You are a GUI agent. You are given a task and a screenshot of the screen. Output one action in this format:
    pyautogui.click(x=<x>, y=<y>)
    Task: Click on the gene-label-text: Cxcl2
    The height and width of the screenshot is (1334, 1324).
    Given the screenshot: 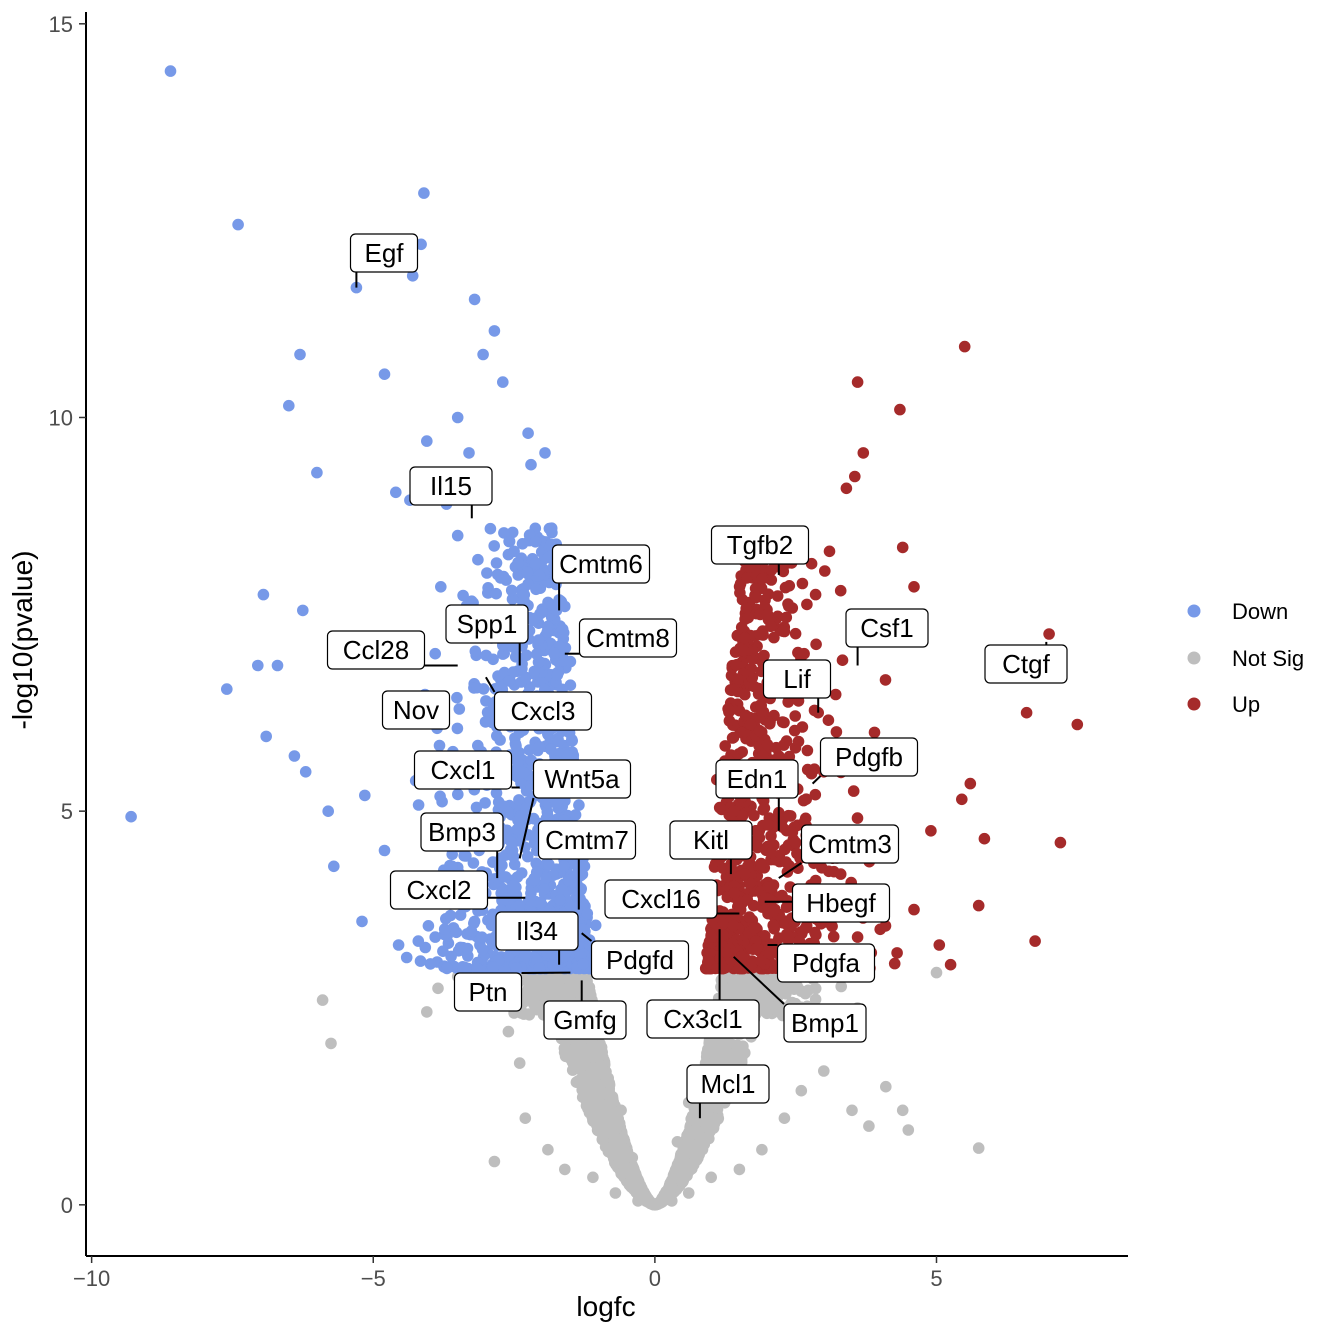 What is the action you would take?
    pyautogui.click(x=438, y=890)
    